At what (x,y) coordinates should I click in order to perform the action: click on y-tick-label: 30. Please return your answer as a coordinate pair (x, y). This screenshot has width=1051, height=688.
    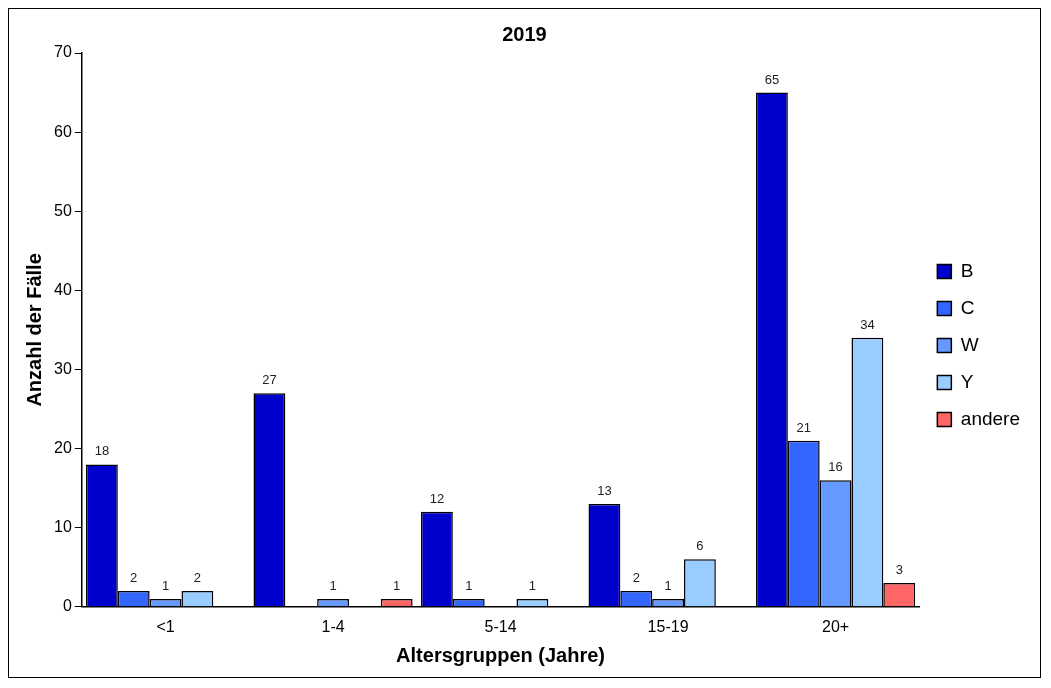
    Looking at the image, I should click on (63, 368).